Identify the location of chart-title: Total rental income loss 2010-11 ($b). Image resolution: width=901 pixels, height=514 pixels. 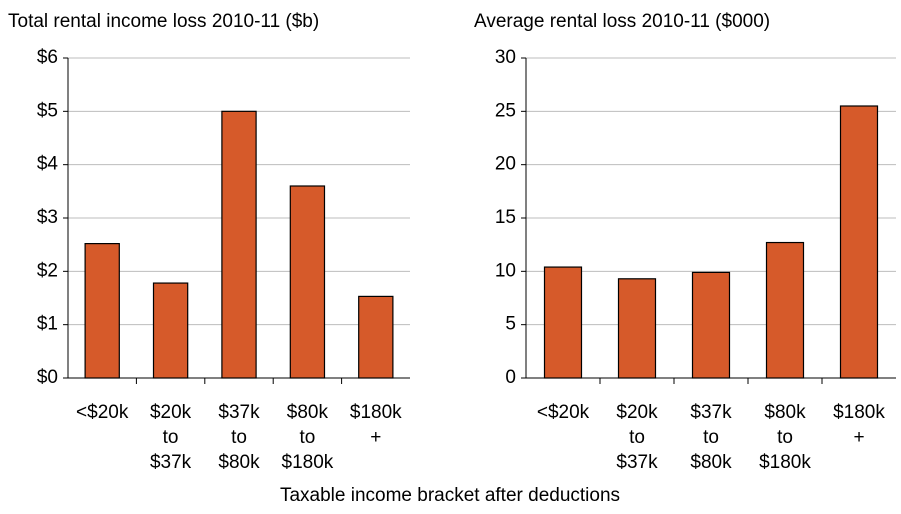
(163, 21).